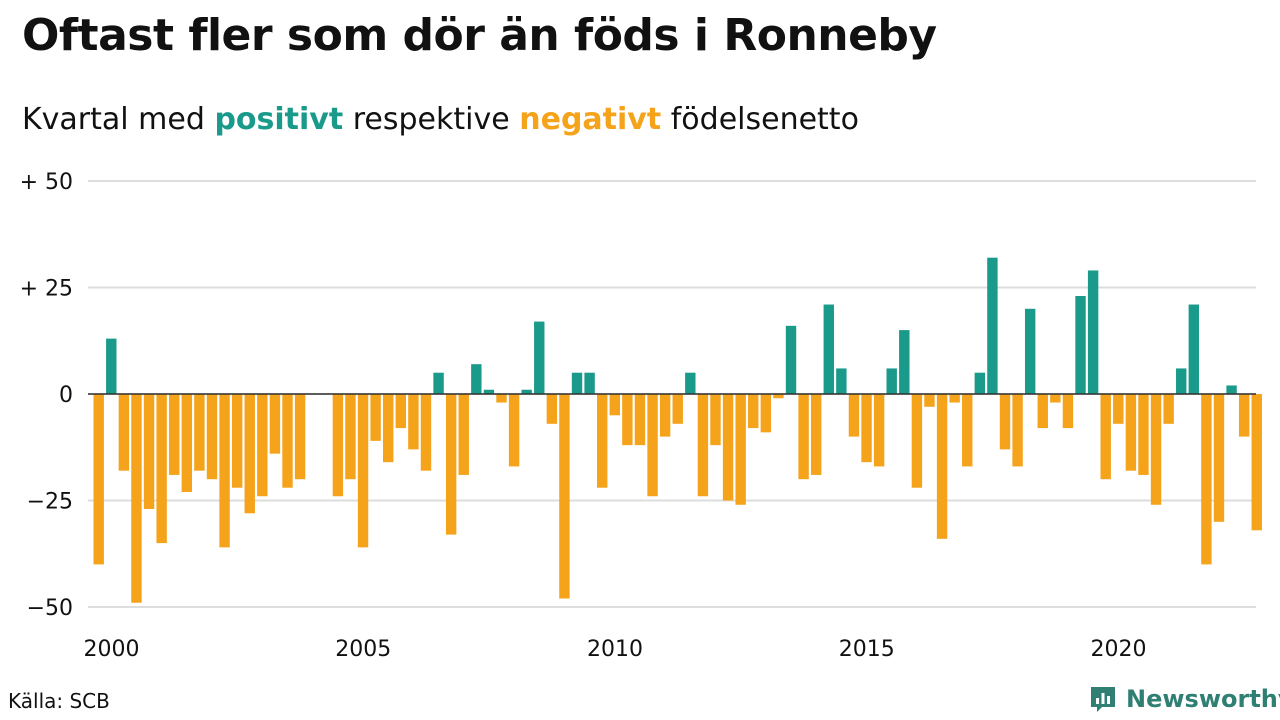  What do you see at coordinates (112, 649) in the screenshot?
I see `x-tick-label: 2000` at bounding box center [112, 649].